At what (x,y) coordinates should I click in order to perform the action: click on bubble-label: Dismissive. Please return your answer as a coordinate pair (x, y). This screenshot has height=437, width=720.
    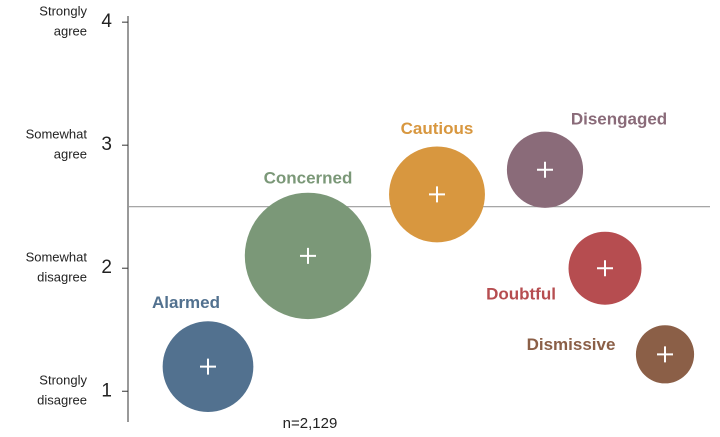
    Looking at the image, I should click on (571, 344).